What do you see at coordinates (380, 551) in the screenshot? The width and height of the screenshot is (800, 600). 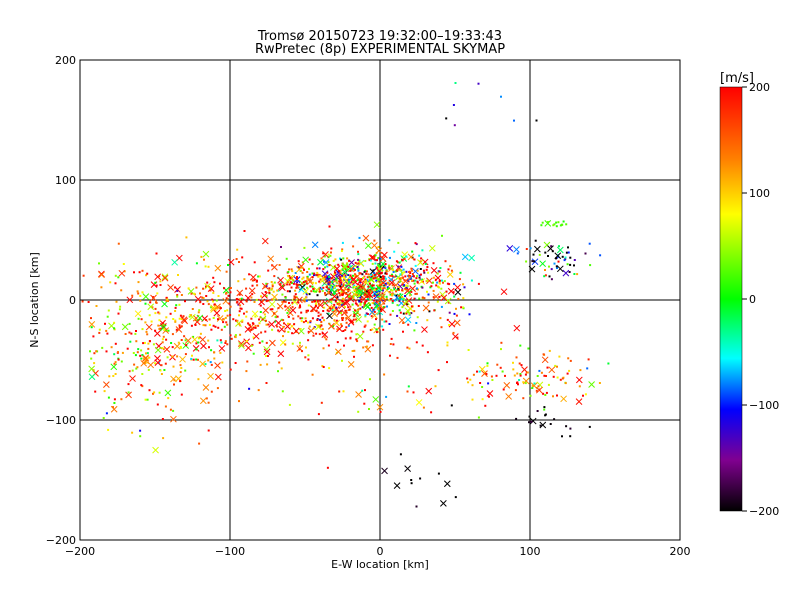 I see `x-tick-label: 0` at bounding box center [380, 551].